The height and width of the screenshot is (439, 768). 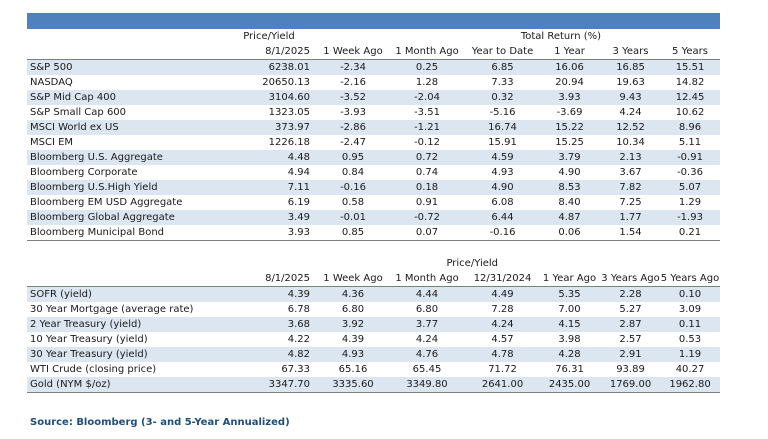 What do you see at coordinates (427, 157) in the screenshot?
I see `table-cell: 0.72` at bounding box center [427, 157].